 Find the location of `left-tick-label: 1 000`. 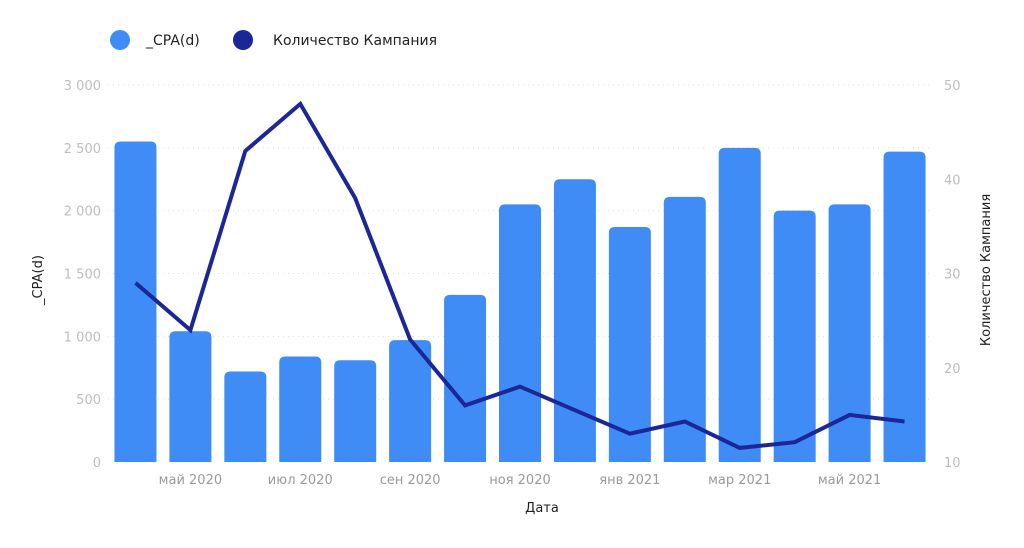

left-tick-label: 1 000 is located at coordinates (82, 337).